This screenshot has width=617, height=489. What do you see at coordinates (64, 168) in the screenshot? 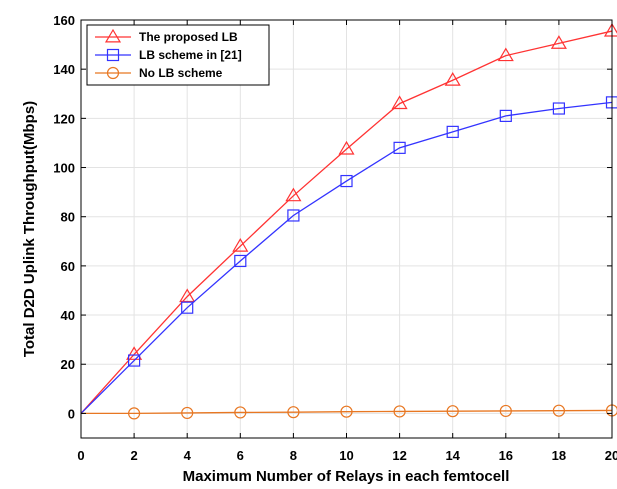
I see `y-tick-label: 100` at bounding box center [64, 168].